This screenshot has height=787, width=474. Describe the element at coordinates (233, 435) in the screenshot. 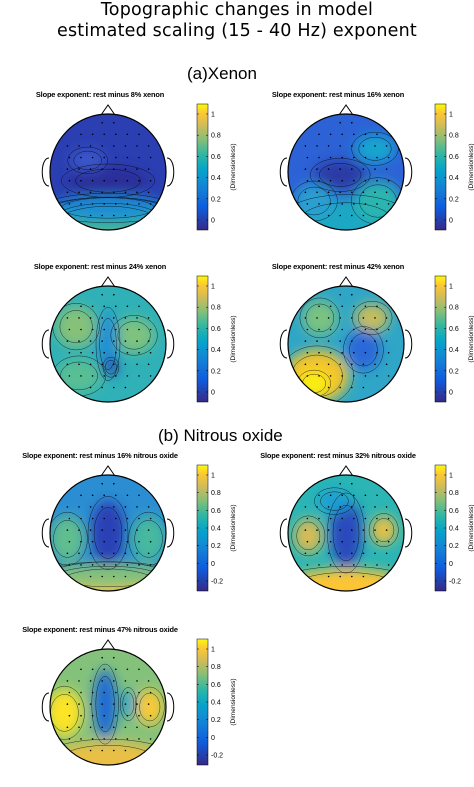

I see `section-name: Nitrous oxide` at that location.